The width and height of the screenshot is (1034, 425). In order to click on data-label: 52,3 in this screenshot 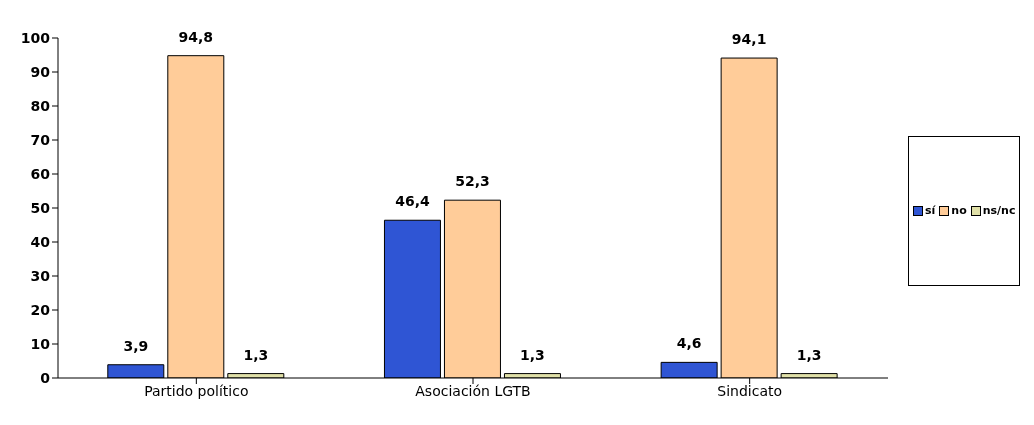, I will do `click(472, 181)`.